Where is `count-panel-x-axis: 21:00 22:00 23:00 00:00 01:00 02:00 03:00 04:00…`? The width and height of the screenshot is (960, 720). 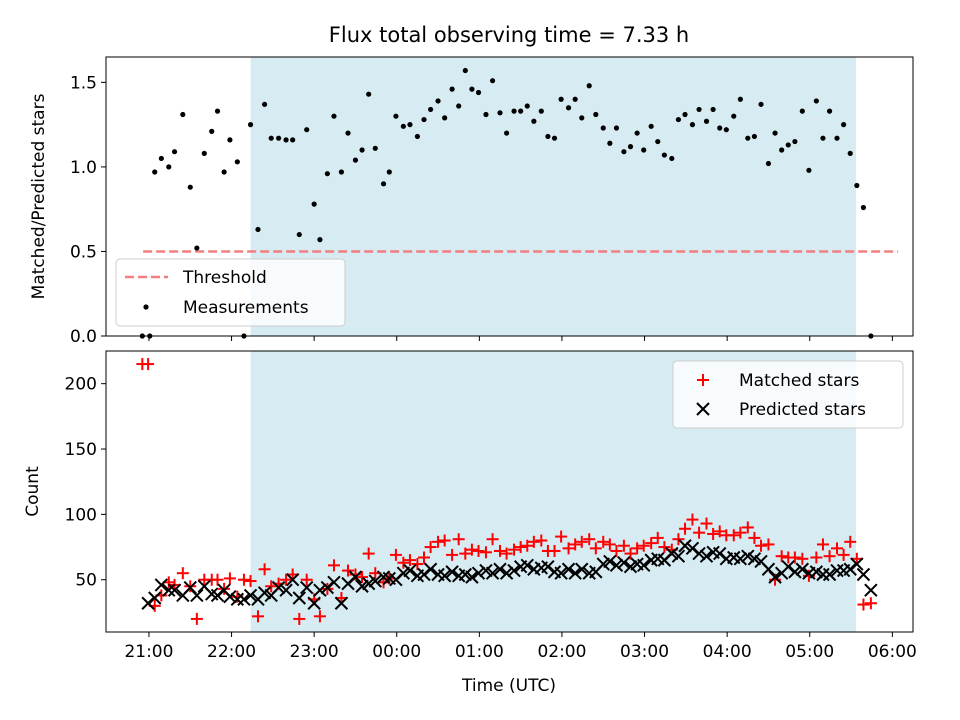
count-panel-x-axis: 21:00 22:00 23:00 00:00 01:00 02:00 03:00 04:00… is located at coordinates (520, 647).